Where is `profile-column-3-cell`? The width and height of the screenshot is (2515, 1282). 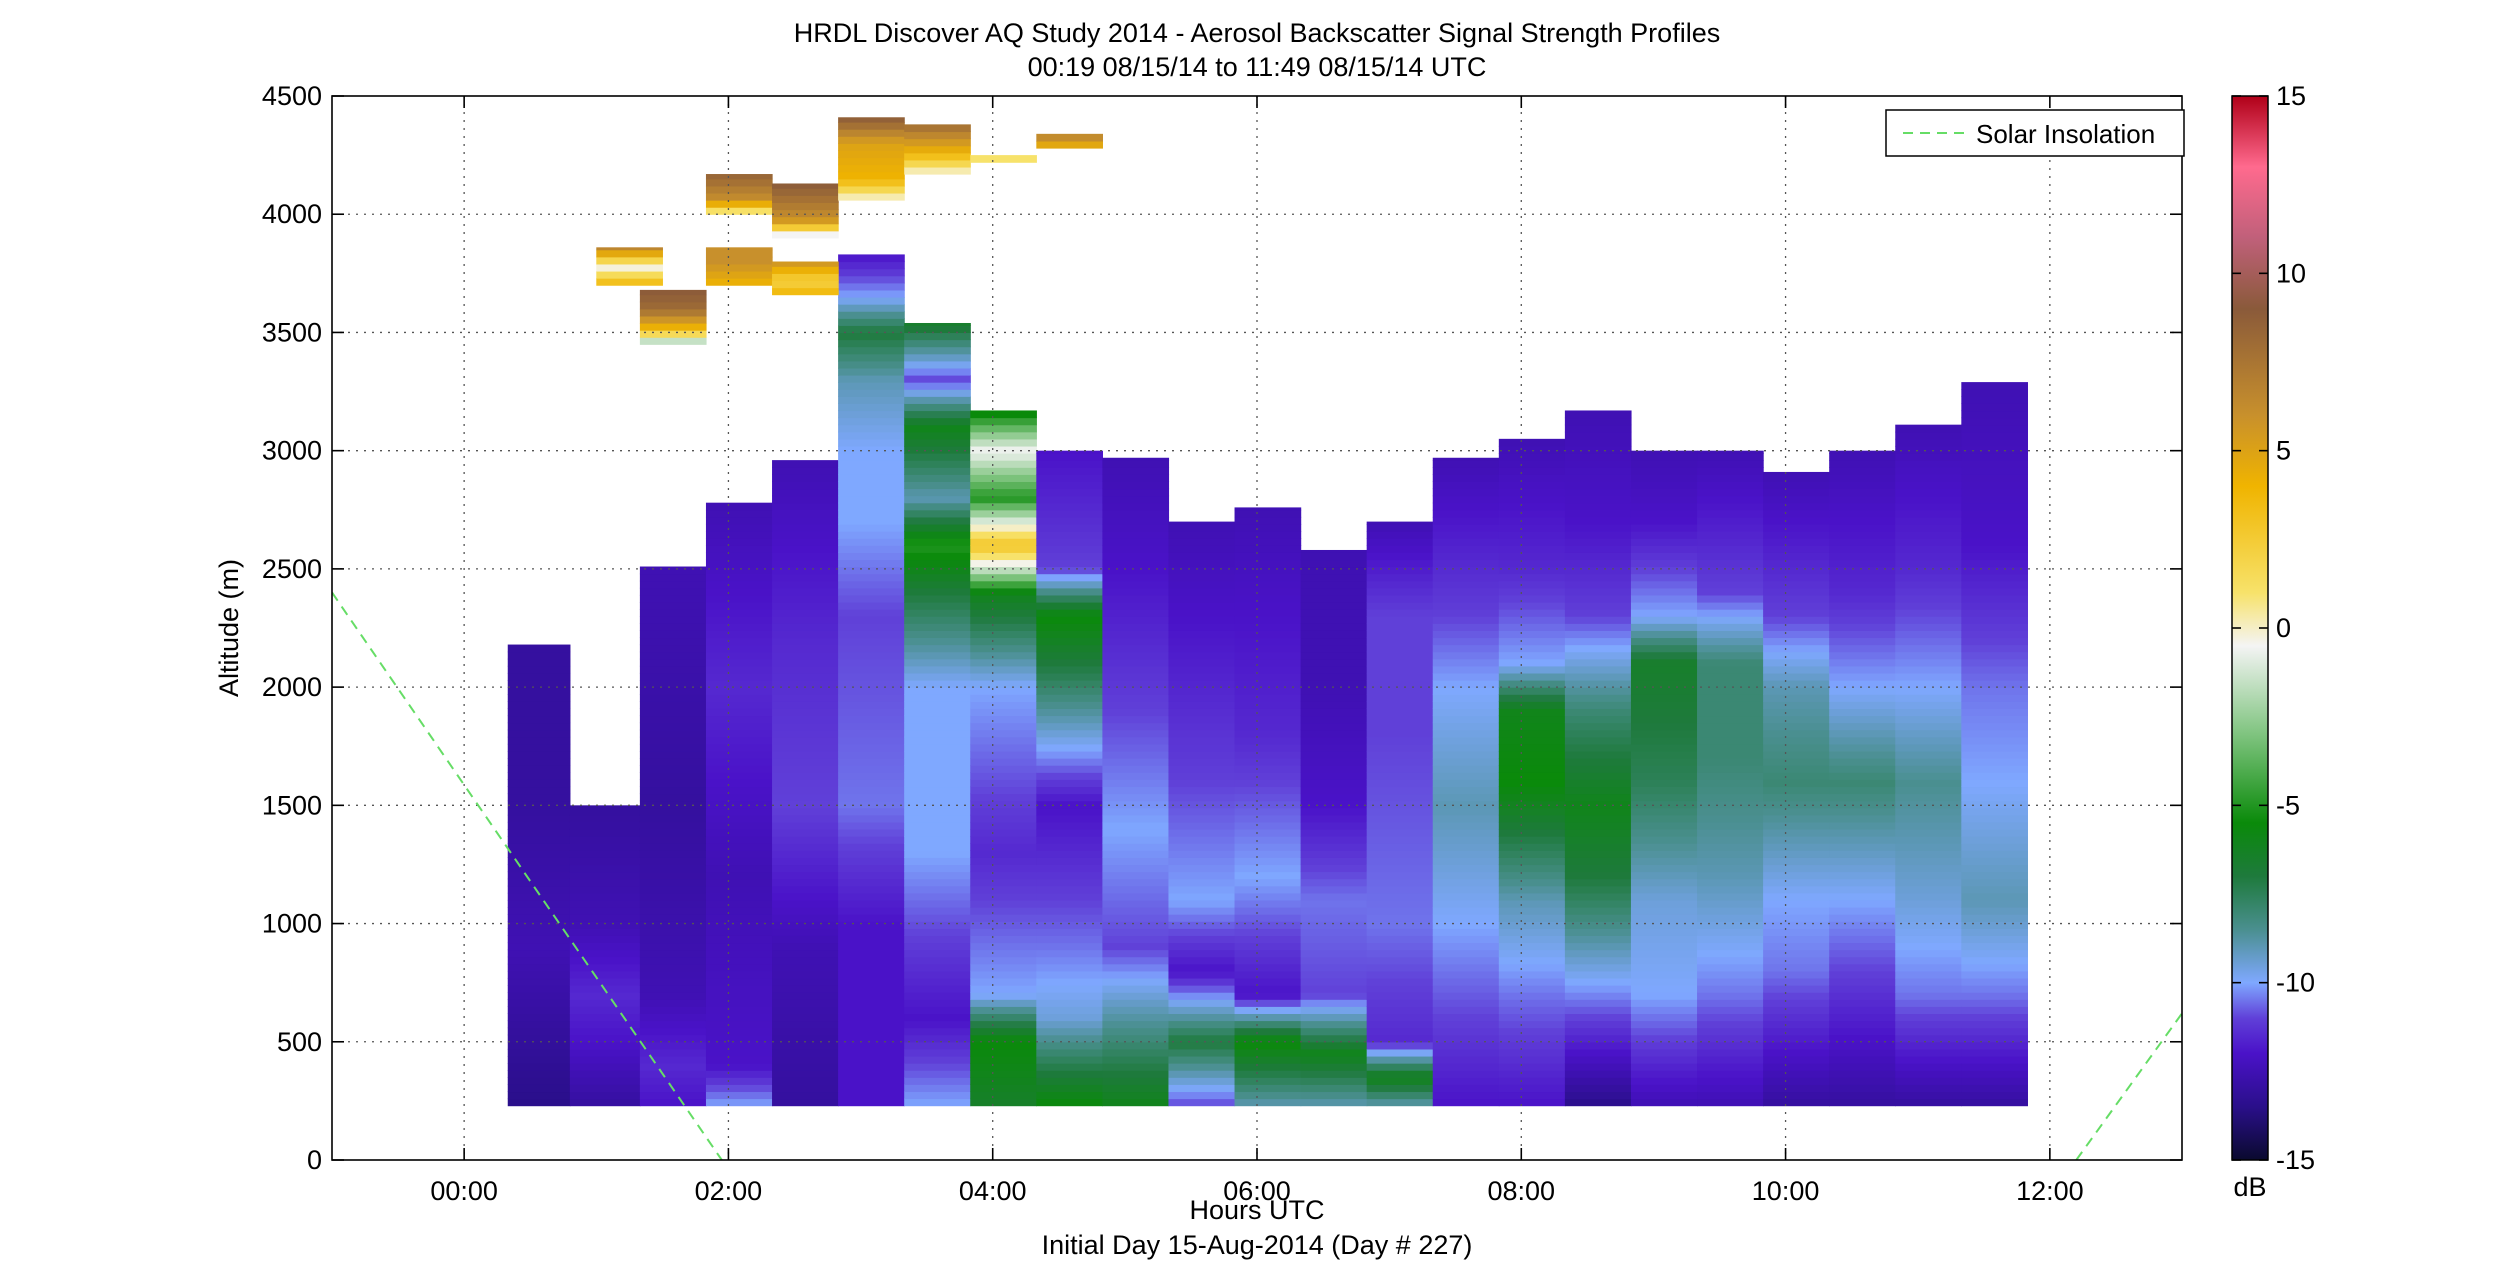
profile-column-3-cell is located at coordinates (739, 1045).